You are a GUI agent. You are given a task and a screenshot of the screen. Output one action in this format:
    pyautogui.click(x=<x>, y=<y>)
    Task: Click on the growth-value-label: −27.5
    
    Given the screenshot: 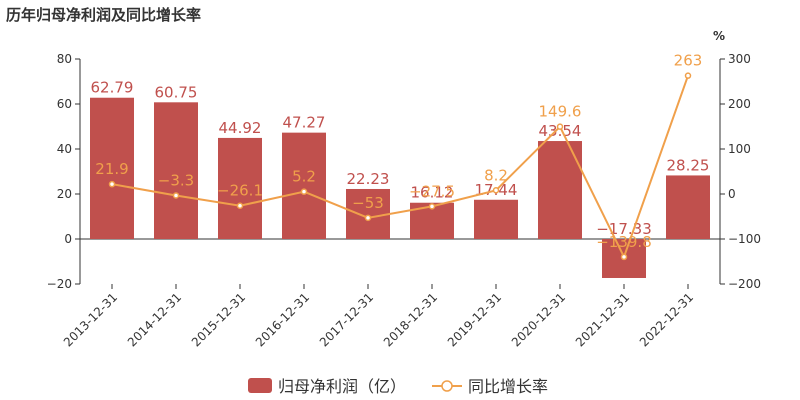 What is the action you would take?
    pyautogui.click(x=432, y=191)
    